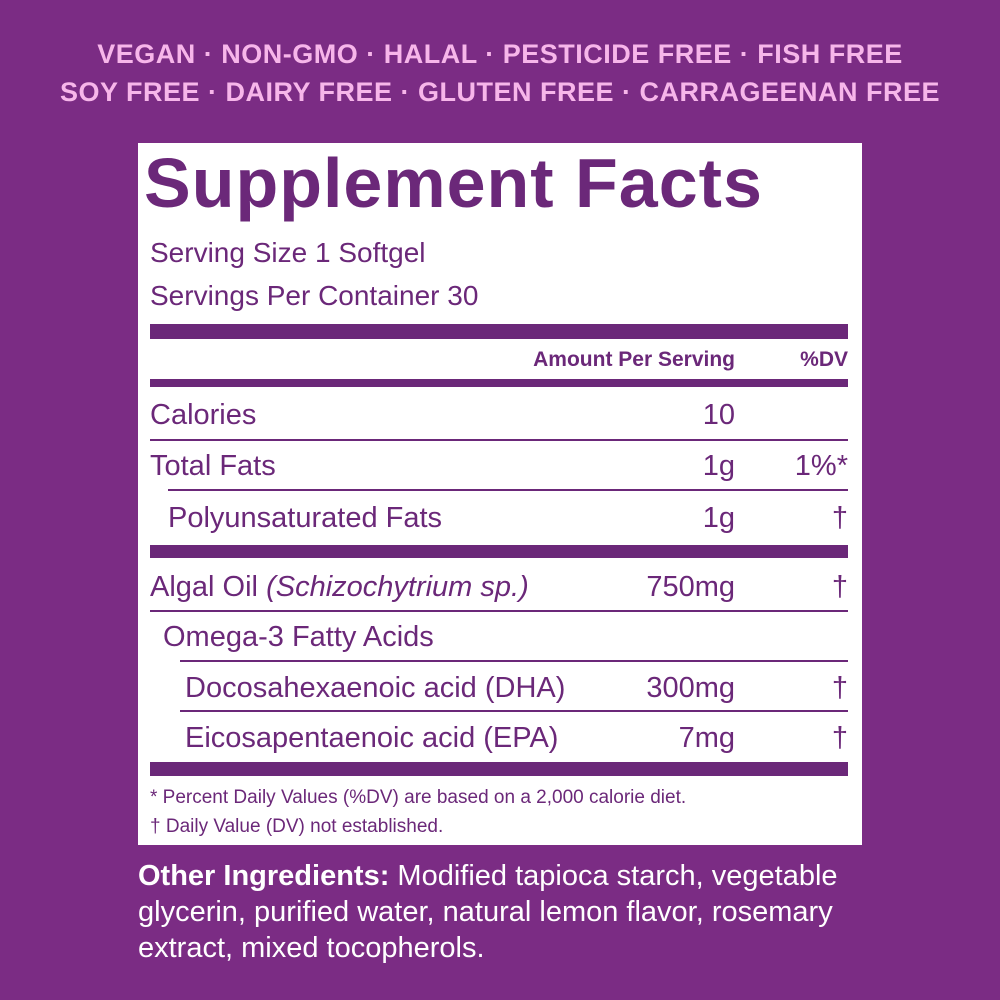 The height and width of the screenshot is (1000, 1000). What do you see at coordinates (264, 876) in the screenshot?
I see `other-ingredients-label: Other Ingredients:` at bounding box center [264, 876].